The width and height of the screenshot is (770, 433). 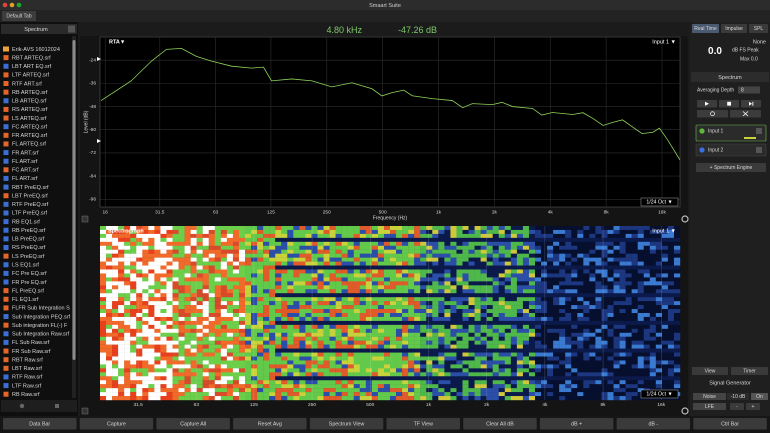 What do you see at coordinates (30, 127) in the screenshot?
I see `file-item: FC ARTEQ.srf` at bounding box center [30, 127].